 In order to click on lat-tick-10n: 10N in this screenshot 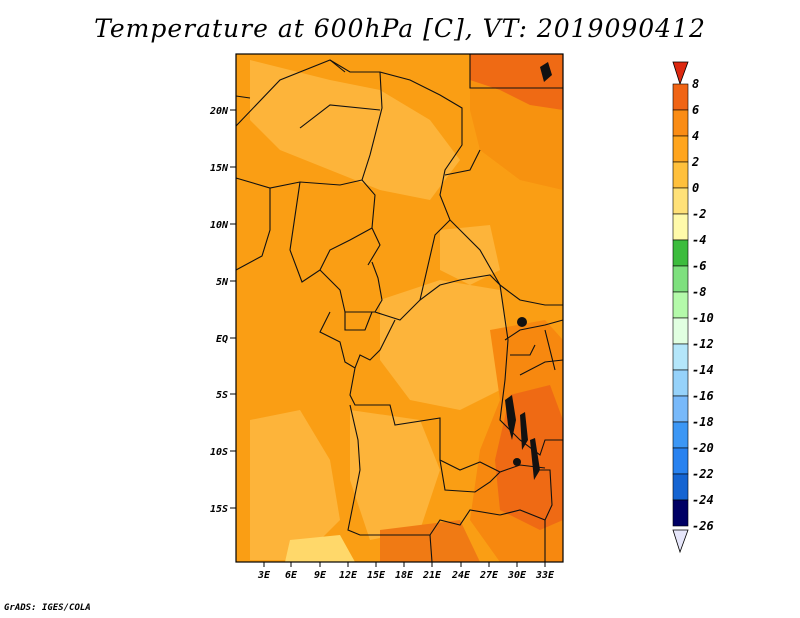, I will do `click(219, 225)`.